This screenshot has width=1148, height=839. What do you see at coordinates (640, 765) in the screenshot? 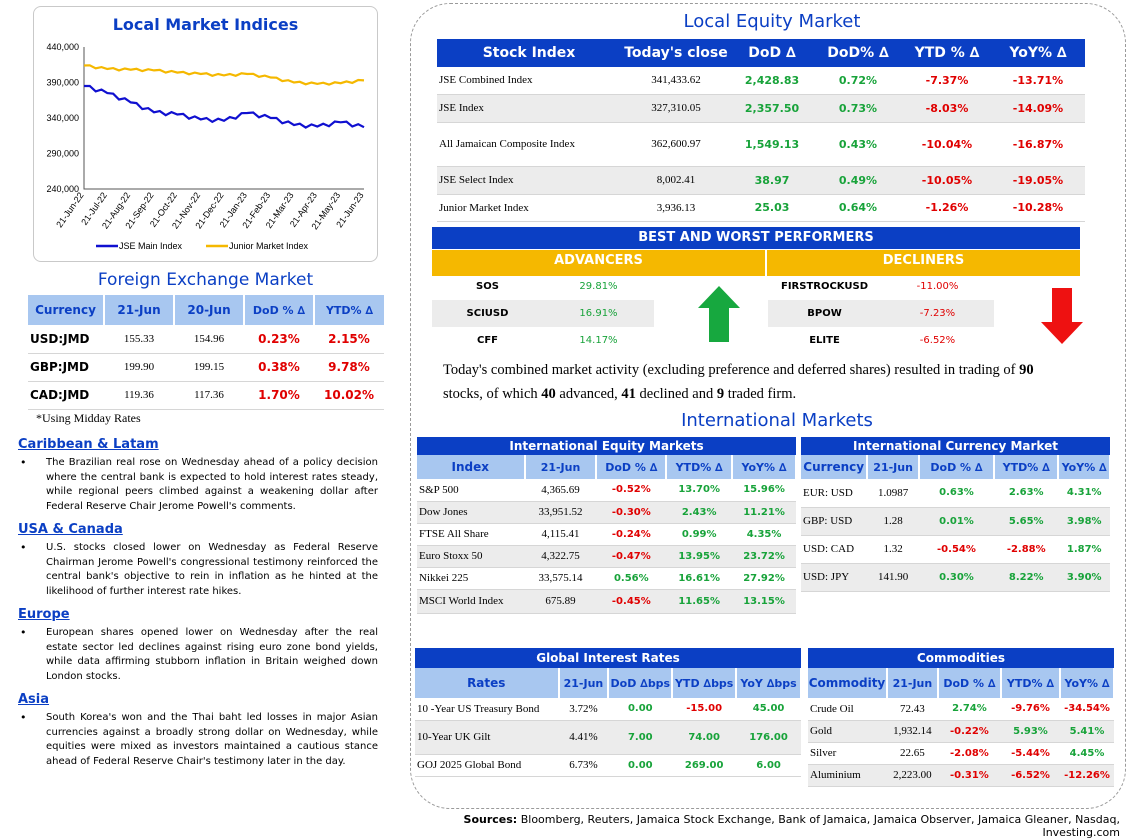
I see `rates-dod: 0.00` at bounding box center [640, 765].